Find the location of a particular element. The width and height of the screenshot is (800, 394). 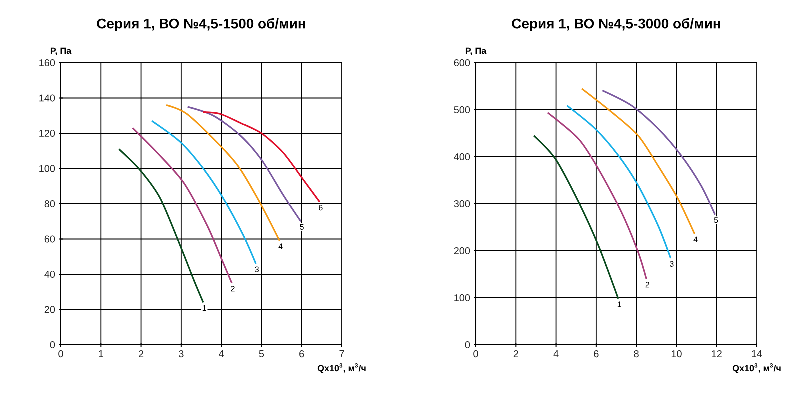

x-tick-label: 8 is located at coordinates (636, 354).